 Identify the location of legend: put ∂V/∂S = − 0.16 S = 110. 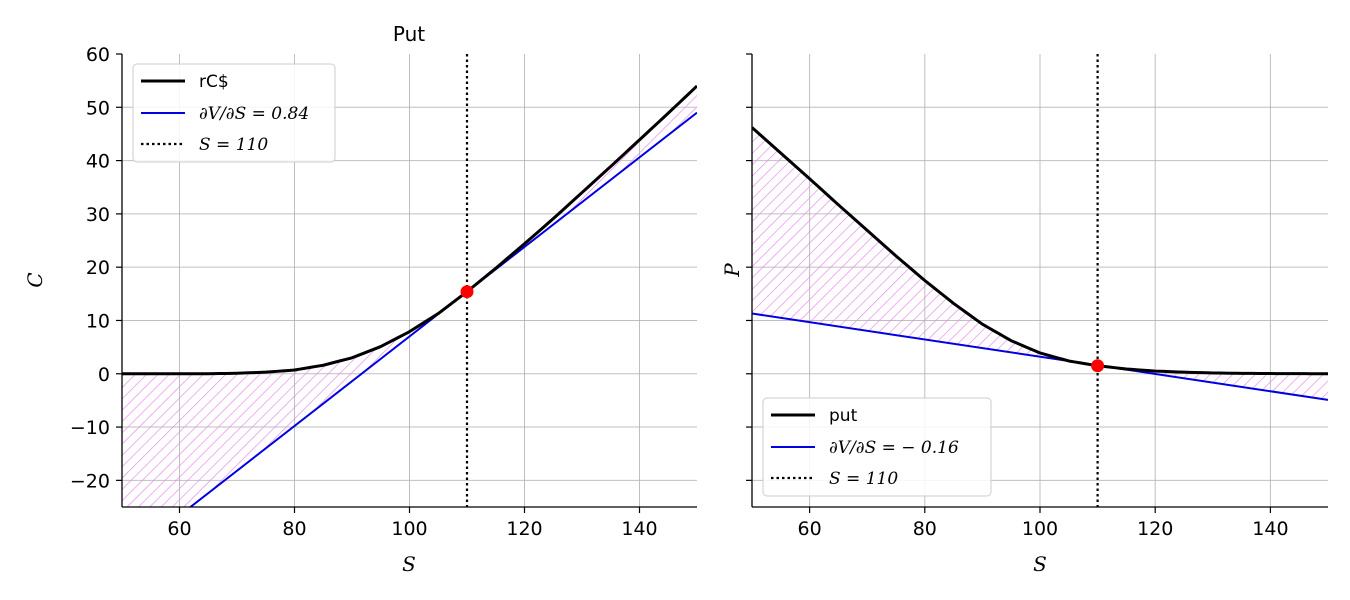
(877, 447).